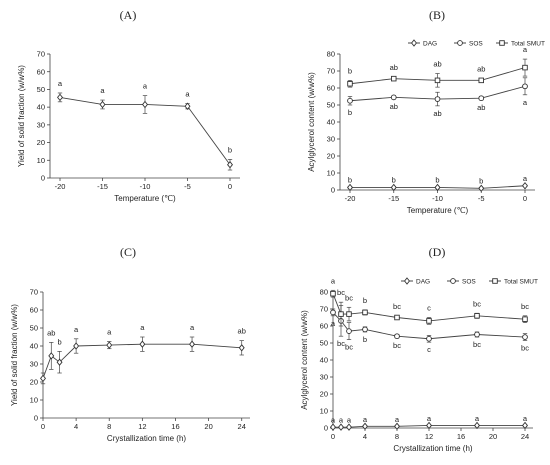  What do you see at coordinates (109, 426) in the screenshot?
I see `x-tick-label: 8` at bounding box center [109, 426].